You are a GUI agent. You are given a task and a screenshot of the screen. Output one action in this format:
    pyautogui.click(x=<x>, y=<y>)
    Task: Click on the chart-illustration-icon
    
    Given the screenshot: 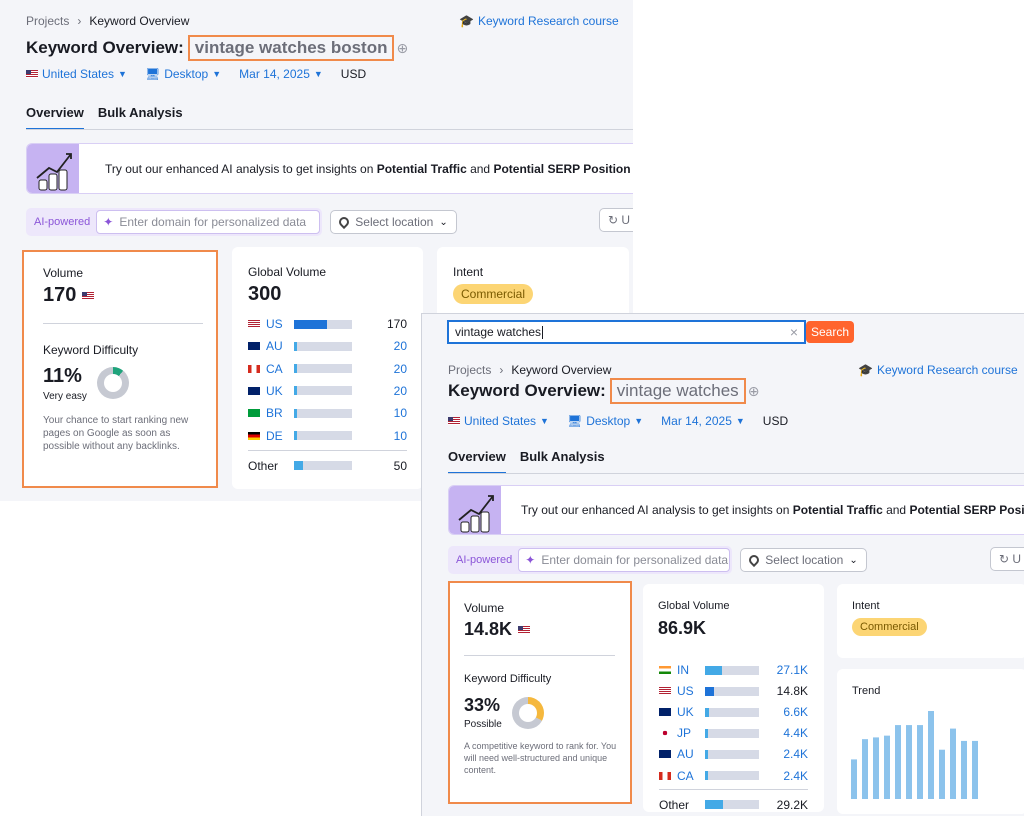 What is the action you would take?
    pyautogui.click(x=475, y=510)
    